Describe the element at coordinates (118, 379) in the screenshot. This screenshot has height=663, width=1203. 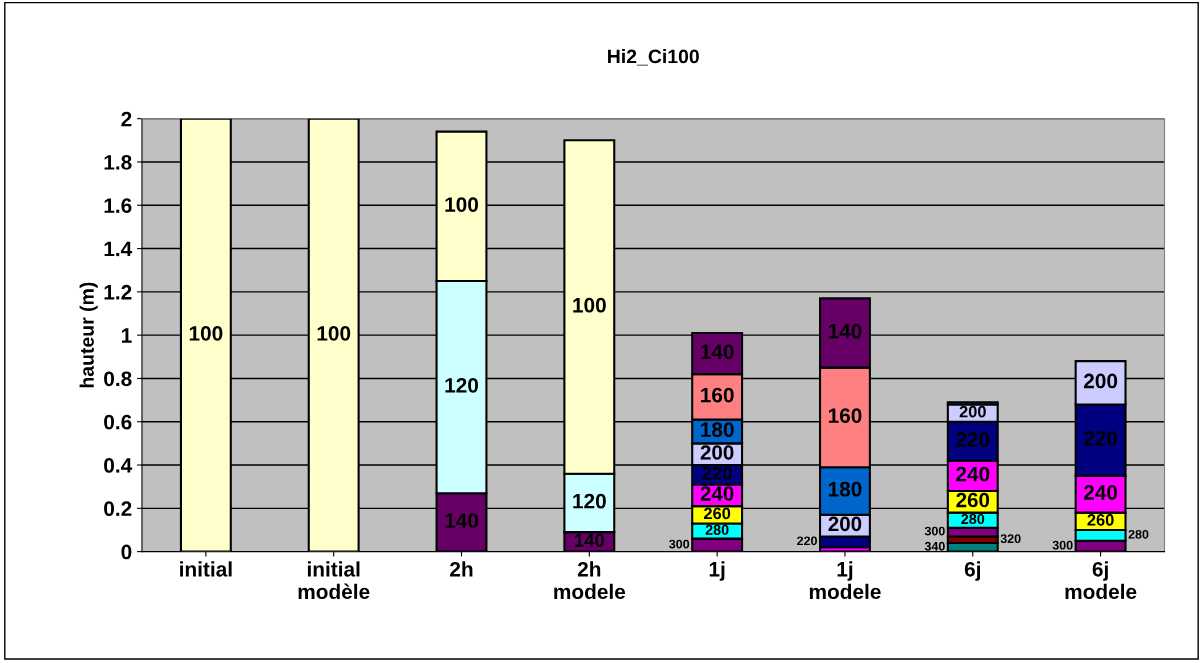
I see `y-tick-label: 0.8` at that location.